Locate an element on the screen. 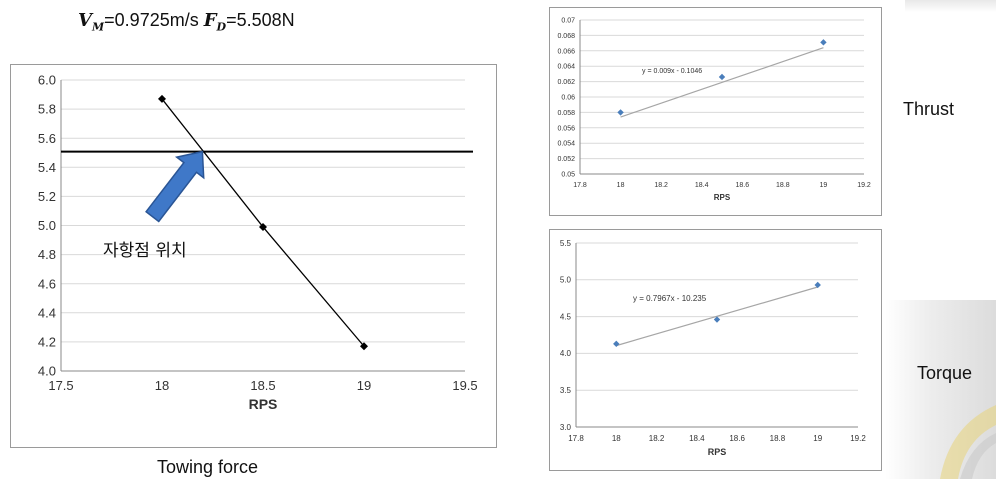 Image resolution: width=996 pixels, height=479 pixels. y-tick-label: 3.0 is located at coordinates (566, 427).